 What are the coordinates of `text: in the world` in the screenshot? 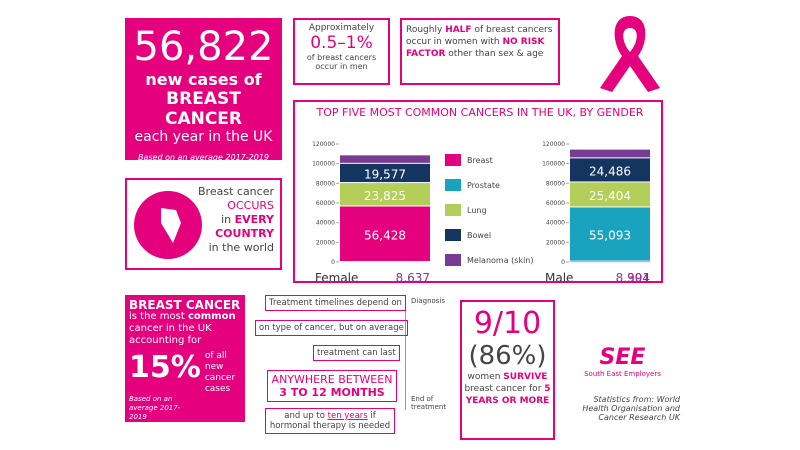 It's located at (241, 247).